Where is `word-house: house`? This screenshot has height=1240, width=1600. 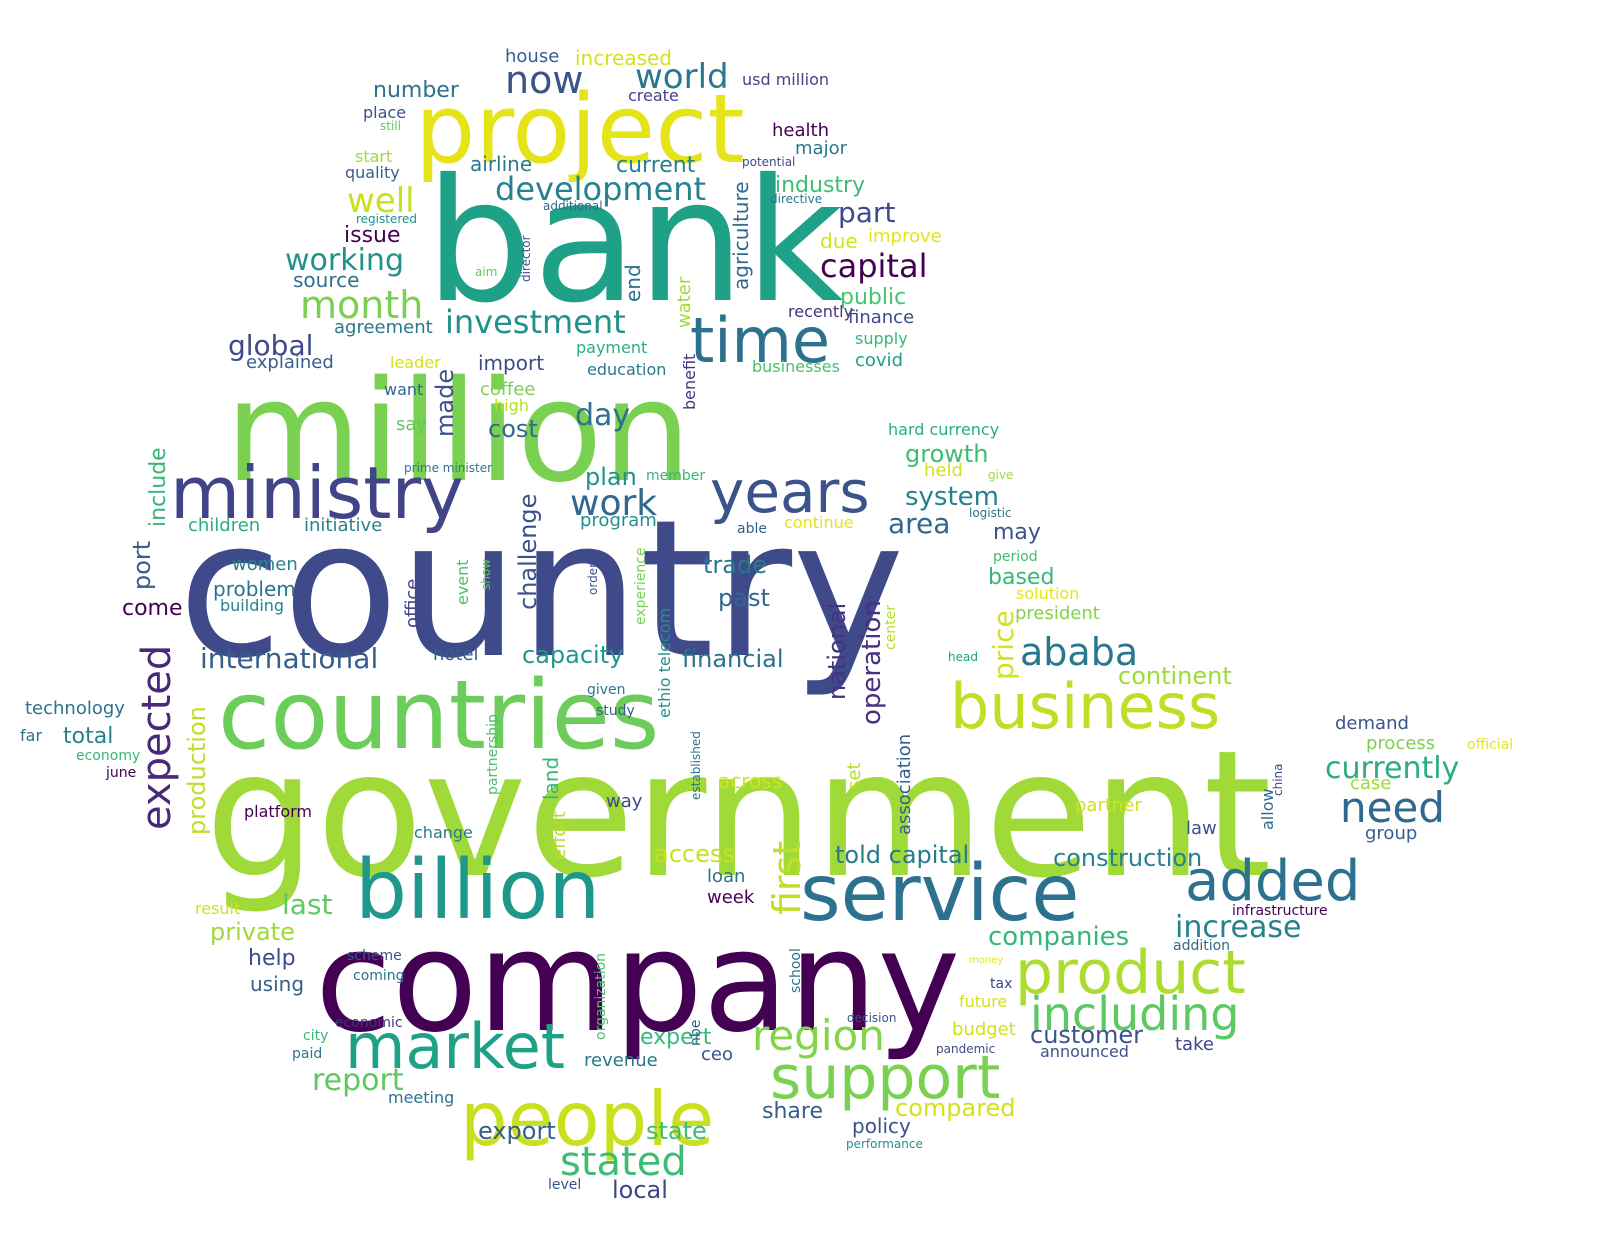
word-house: house is located at coordinates (532, 56).